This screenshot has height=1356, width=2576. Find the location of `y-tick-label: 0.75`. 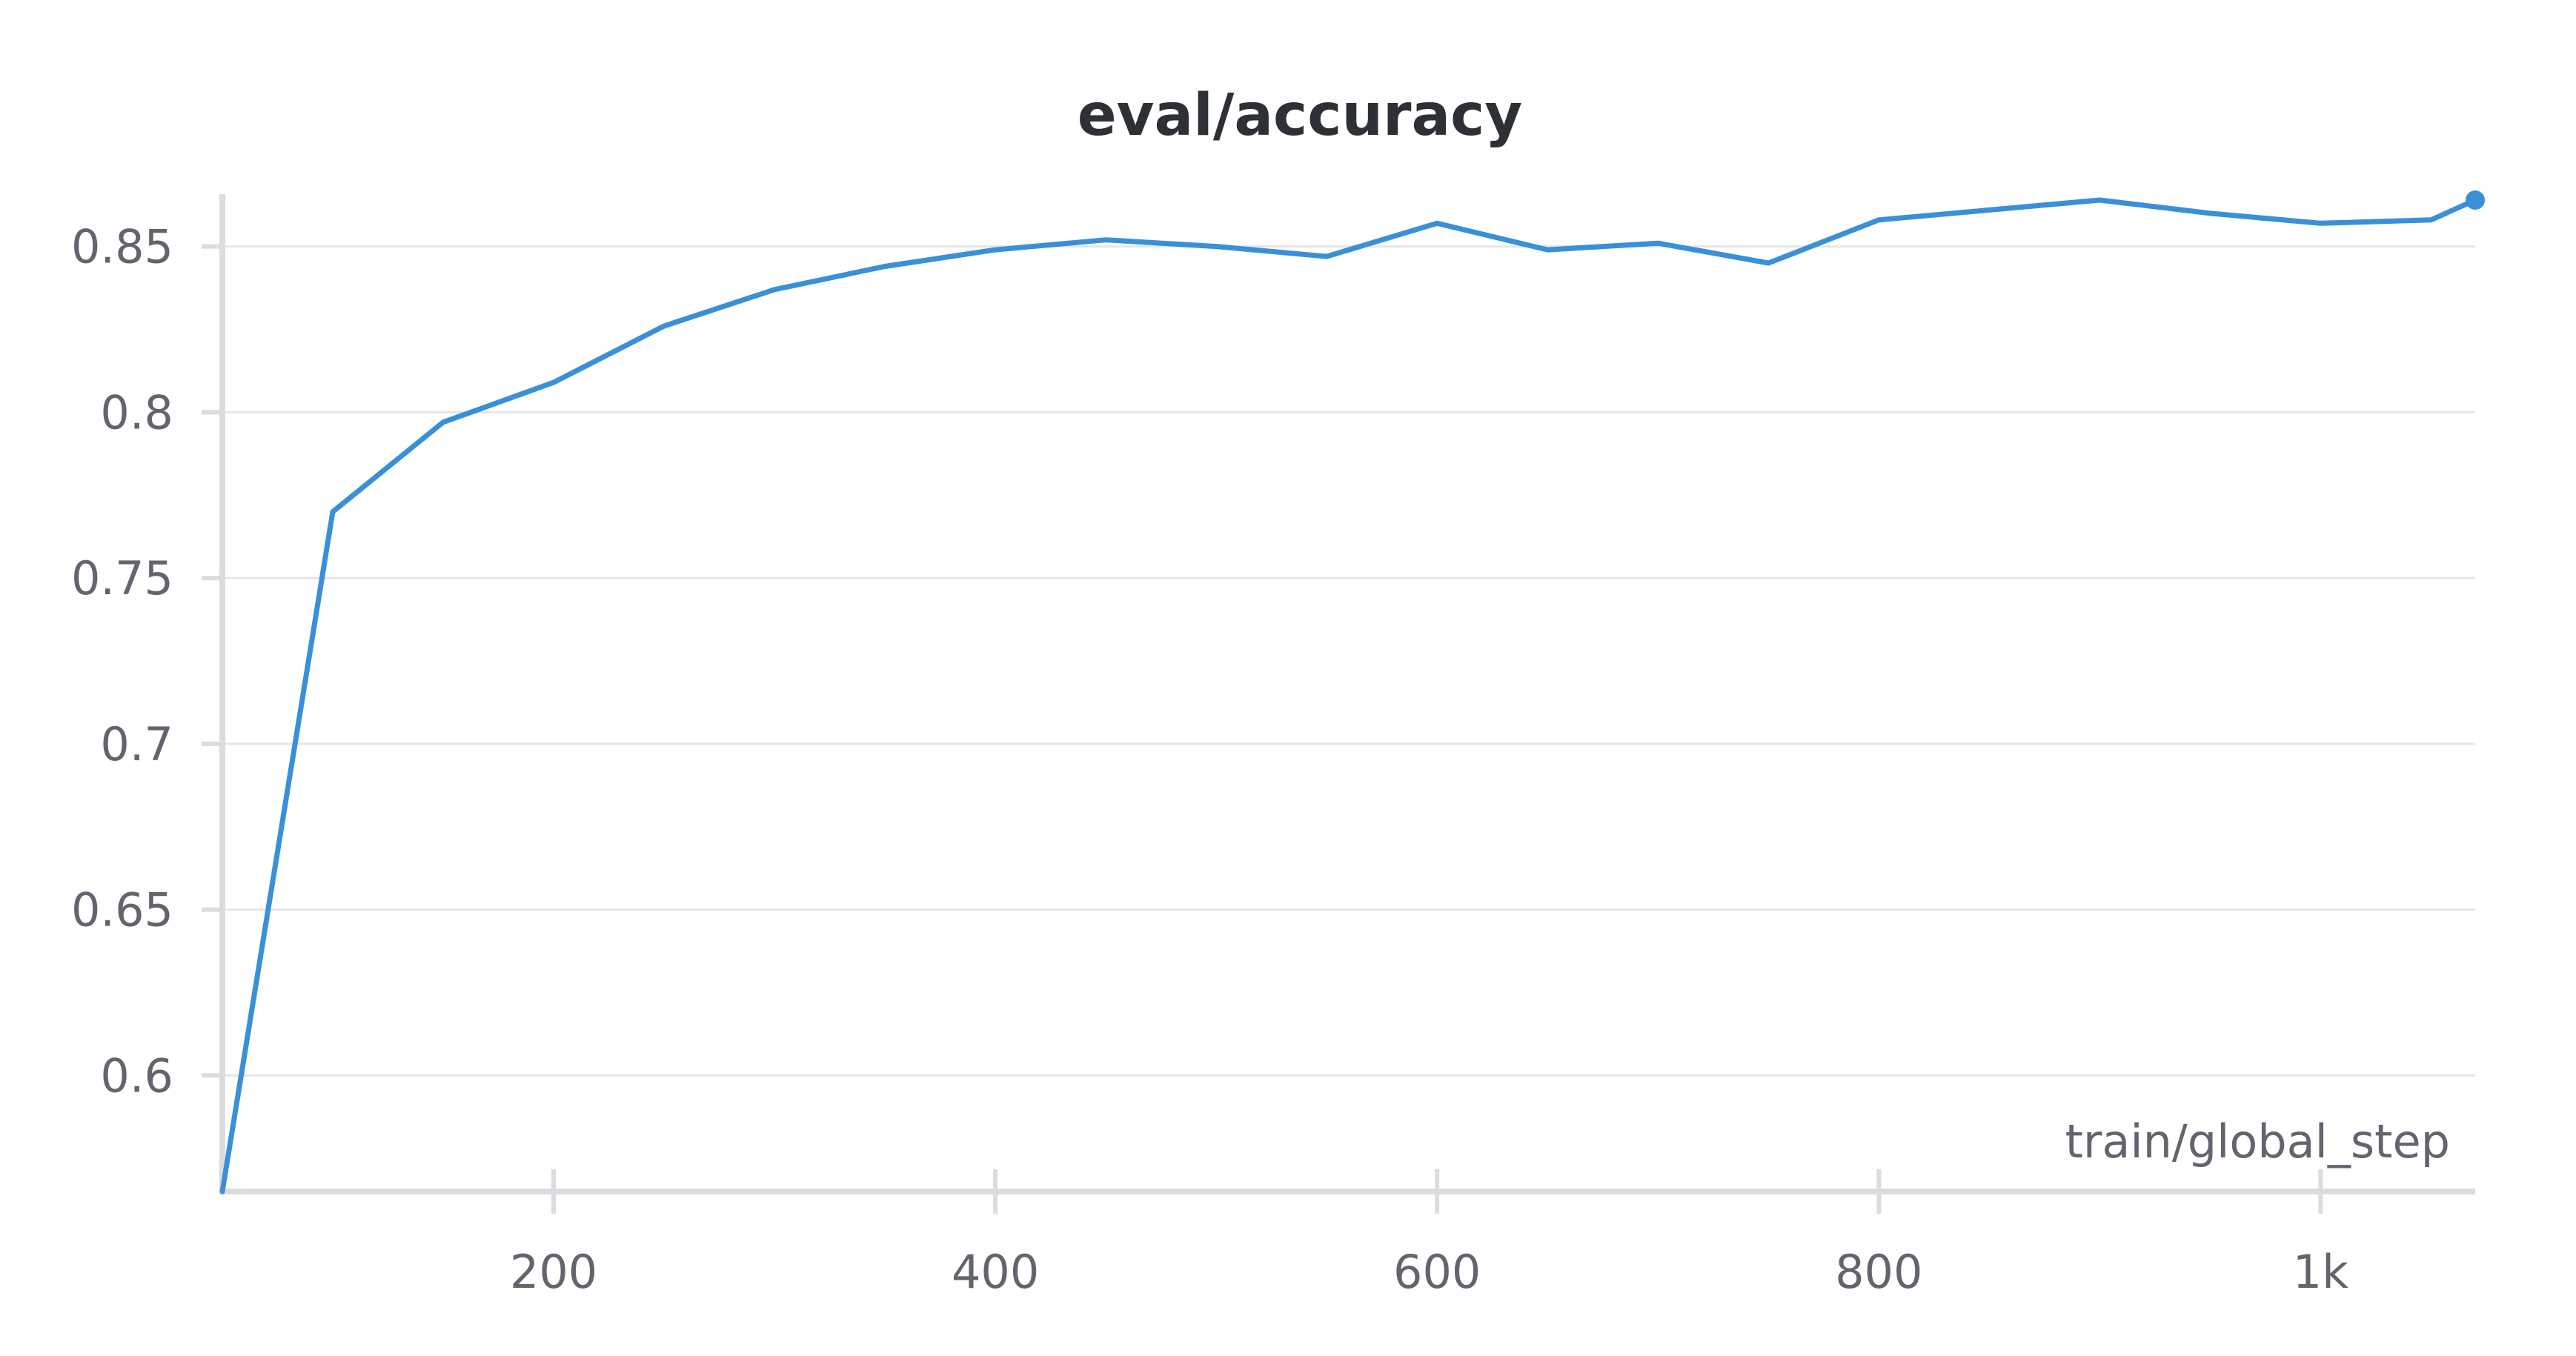

y-tick-label: 0.75 is located at coordinates (122, 578).